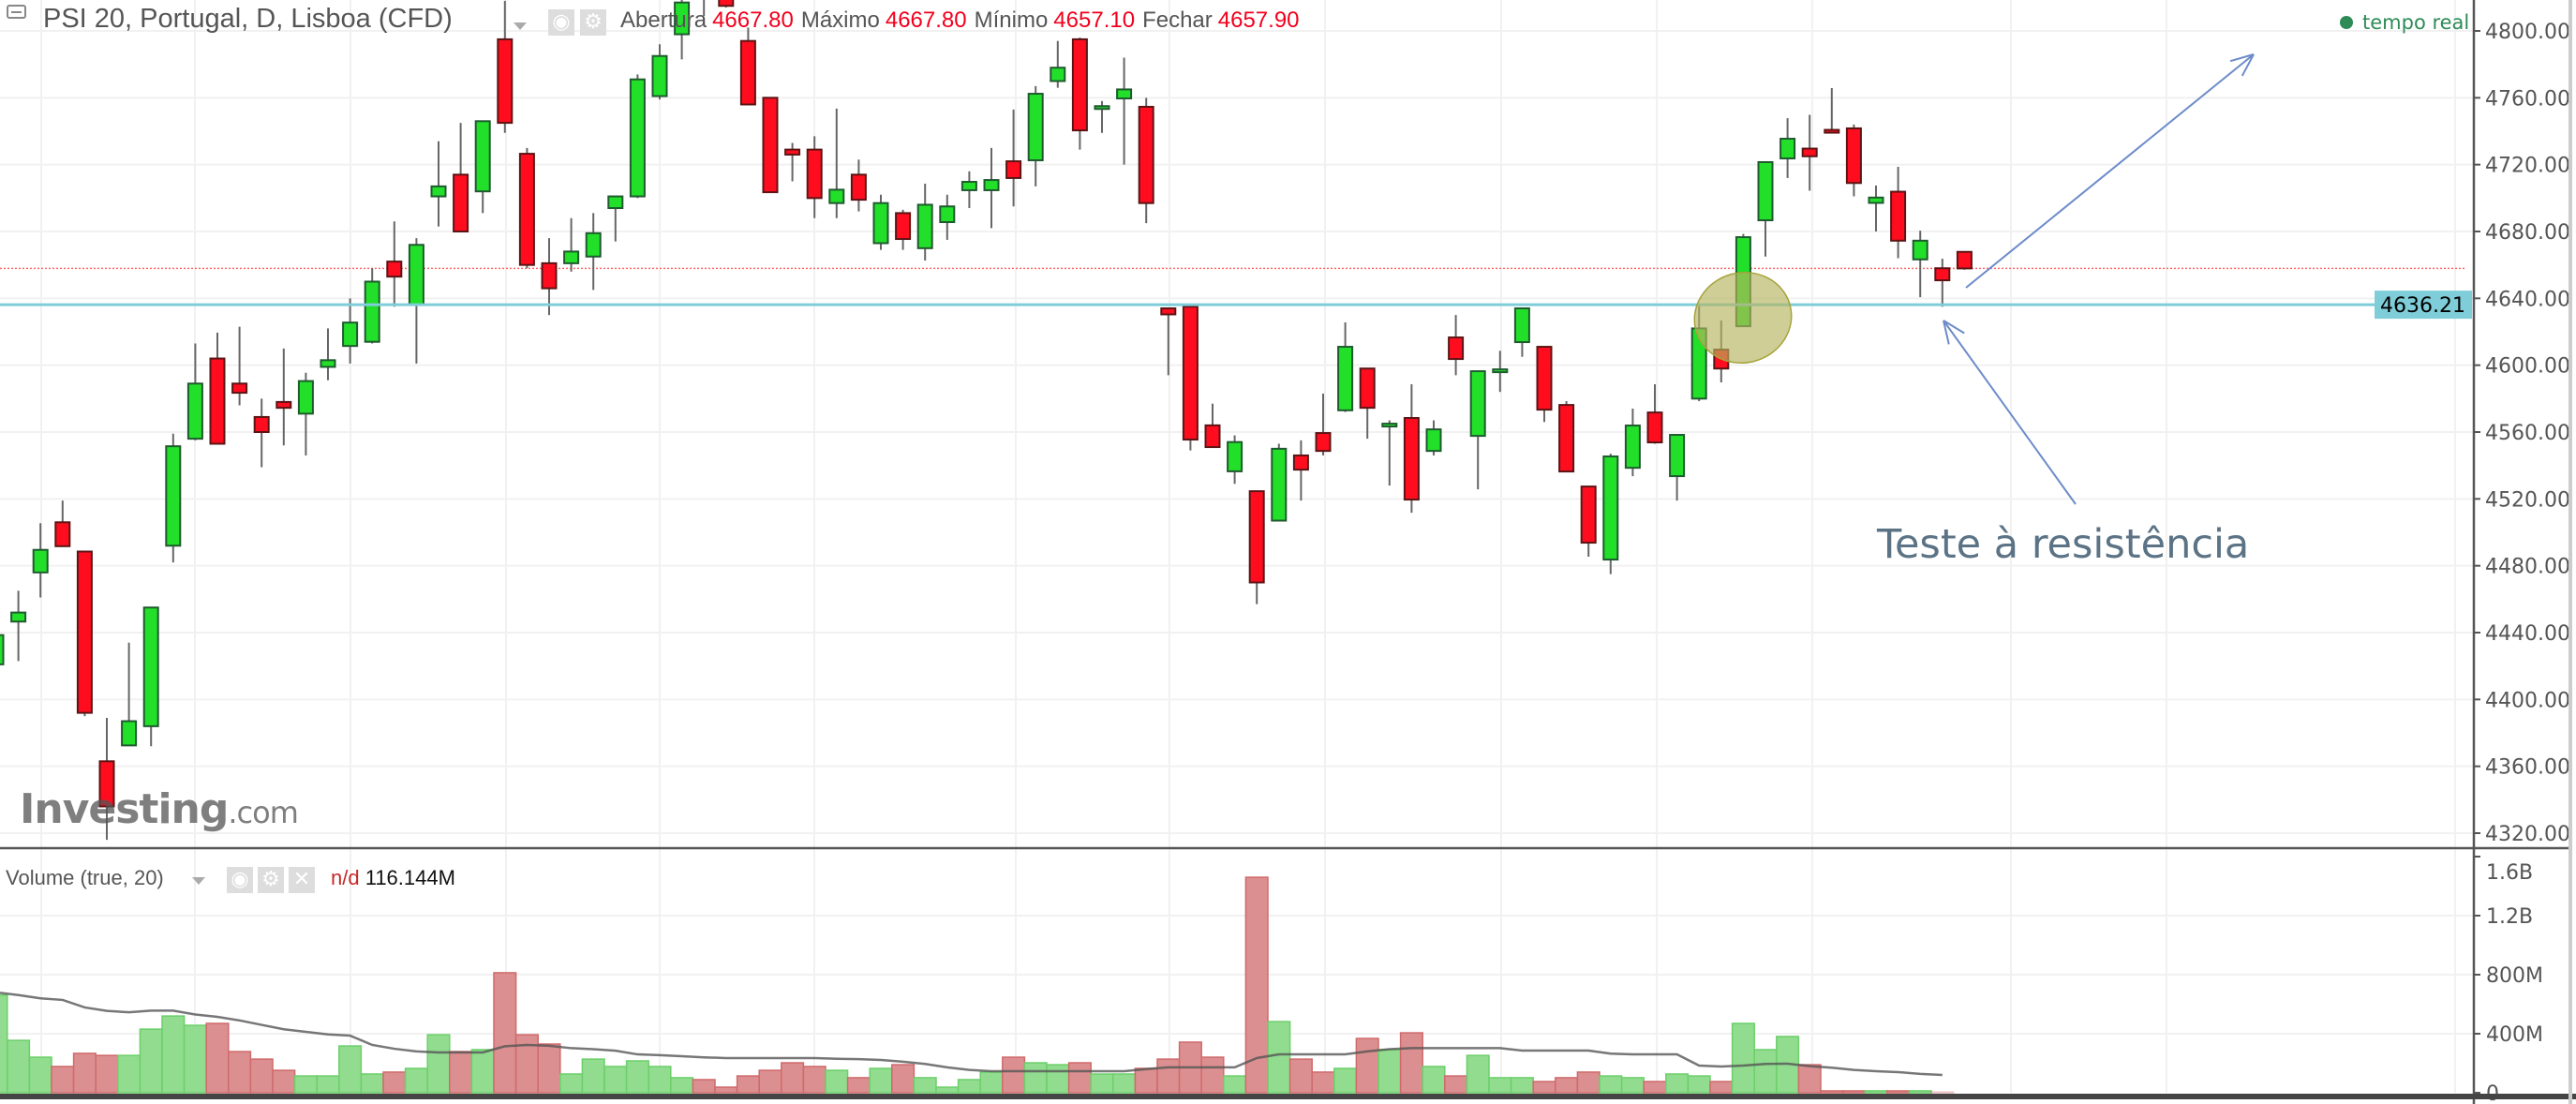  Describe the element at coordinates (2416, 22) in the screenshot. I see `realtime-label: tempo real` at that location.